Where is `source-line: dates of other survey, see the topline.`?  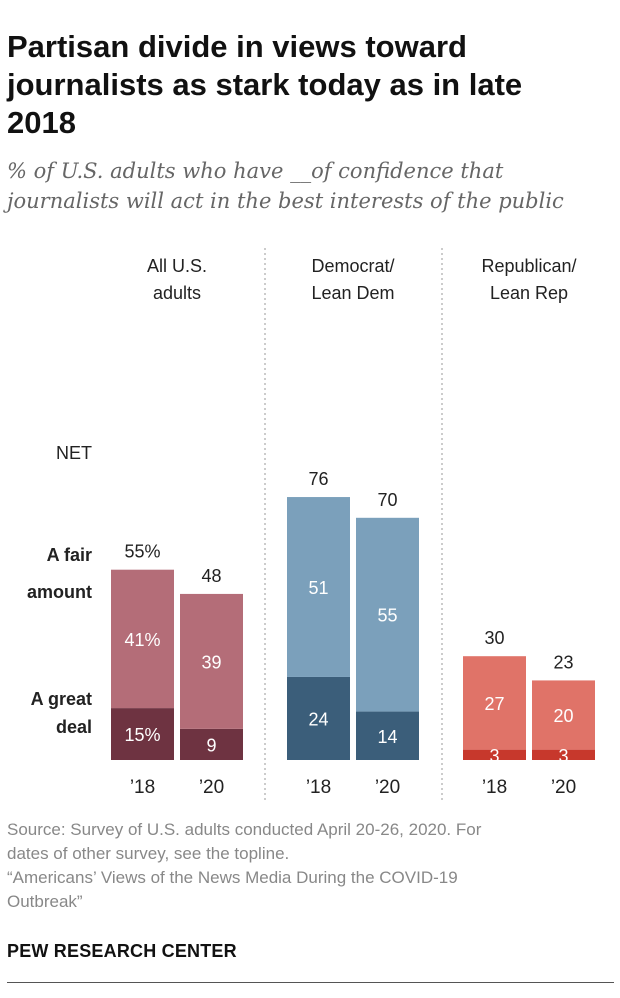 source-line: dates of other survey, see the topline. is located at coordinates (148, 853).